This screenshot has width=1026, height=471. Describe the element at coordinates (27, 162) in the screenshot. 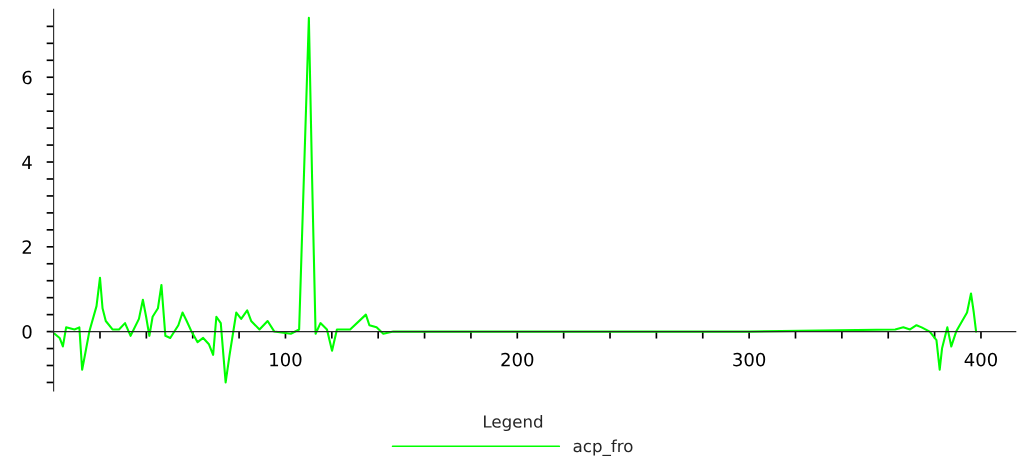

I see `y-tick-label: 4` at that location.